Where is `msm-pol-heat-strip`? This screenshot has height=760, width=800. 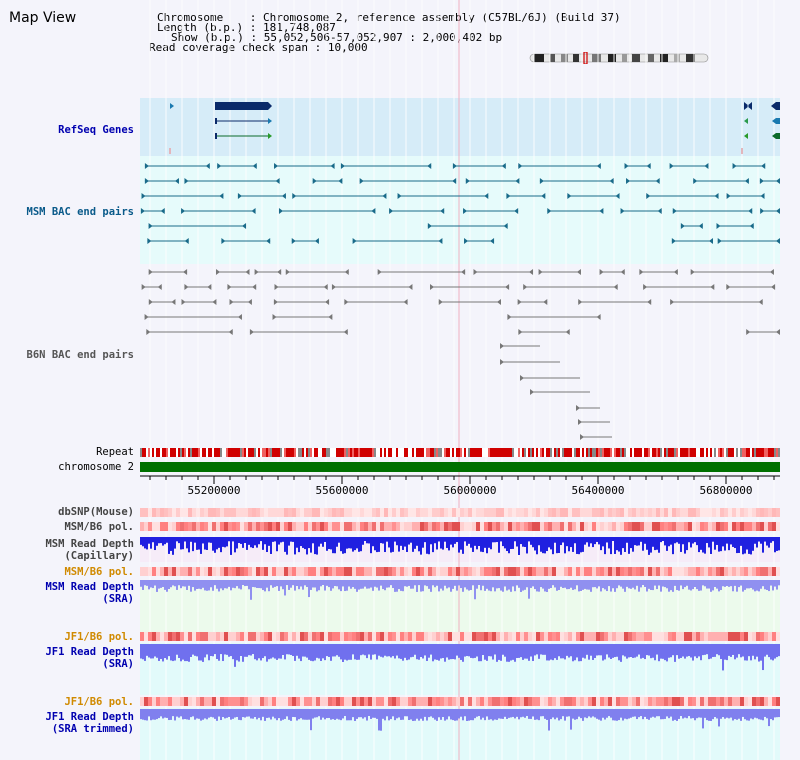
msm-pol-heat-strip is located at coordinates (460, 526).